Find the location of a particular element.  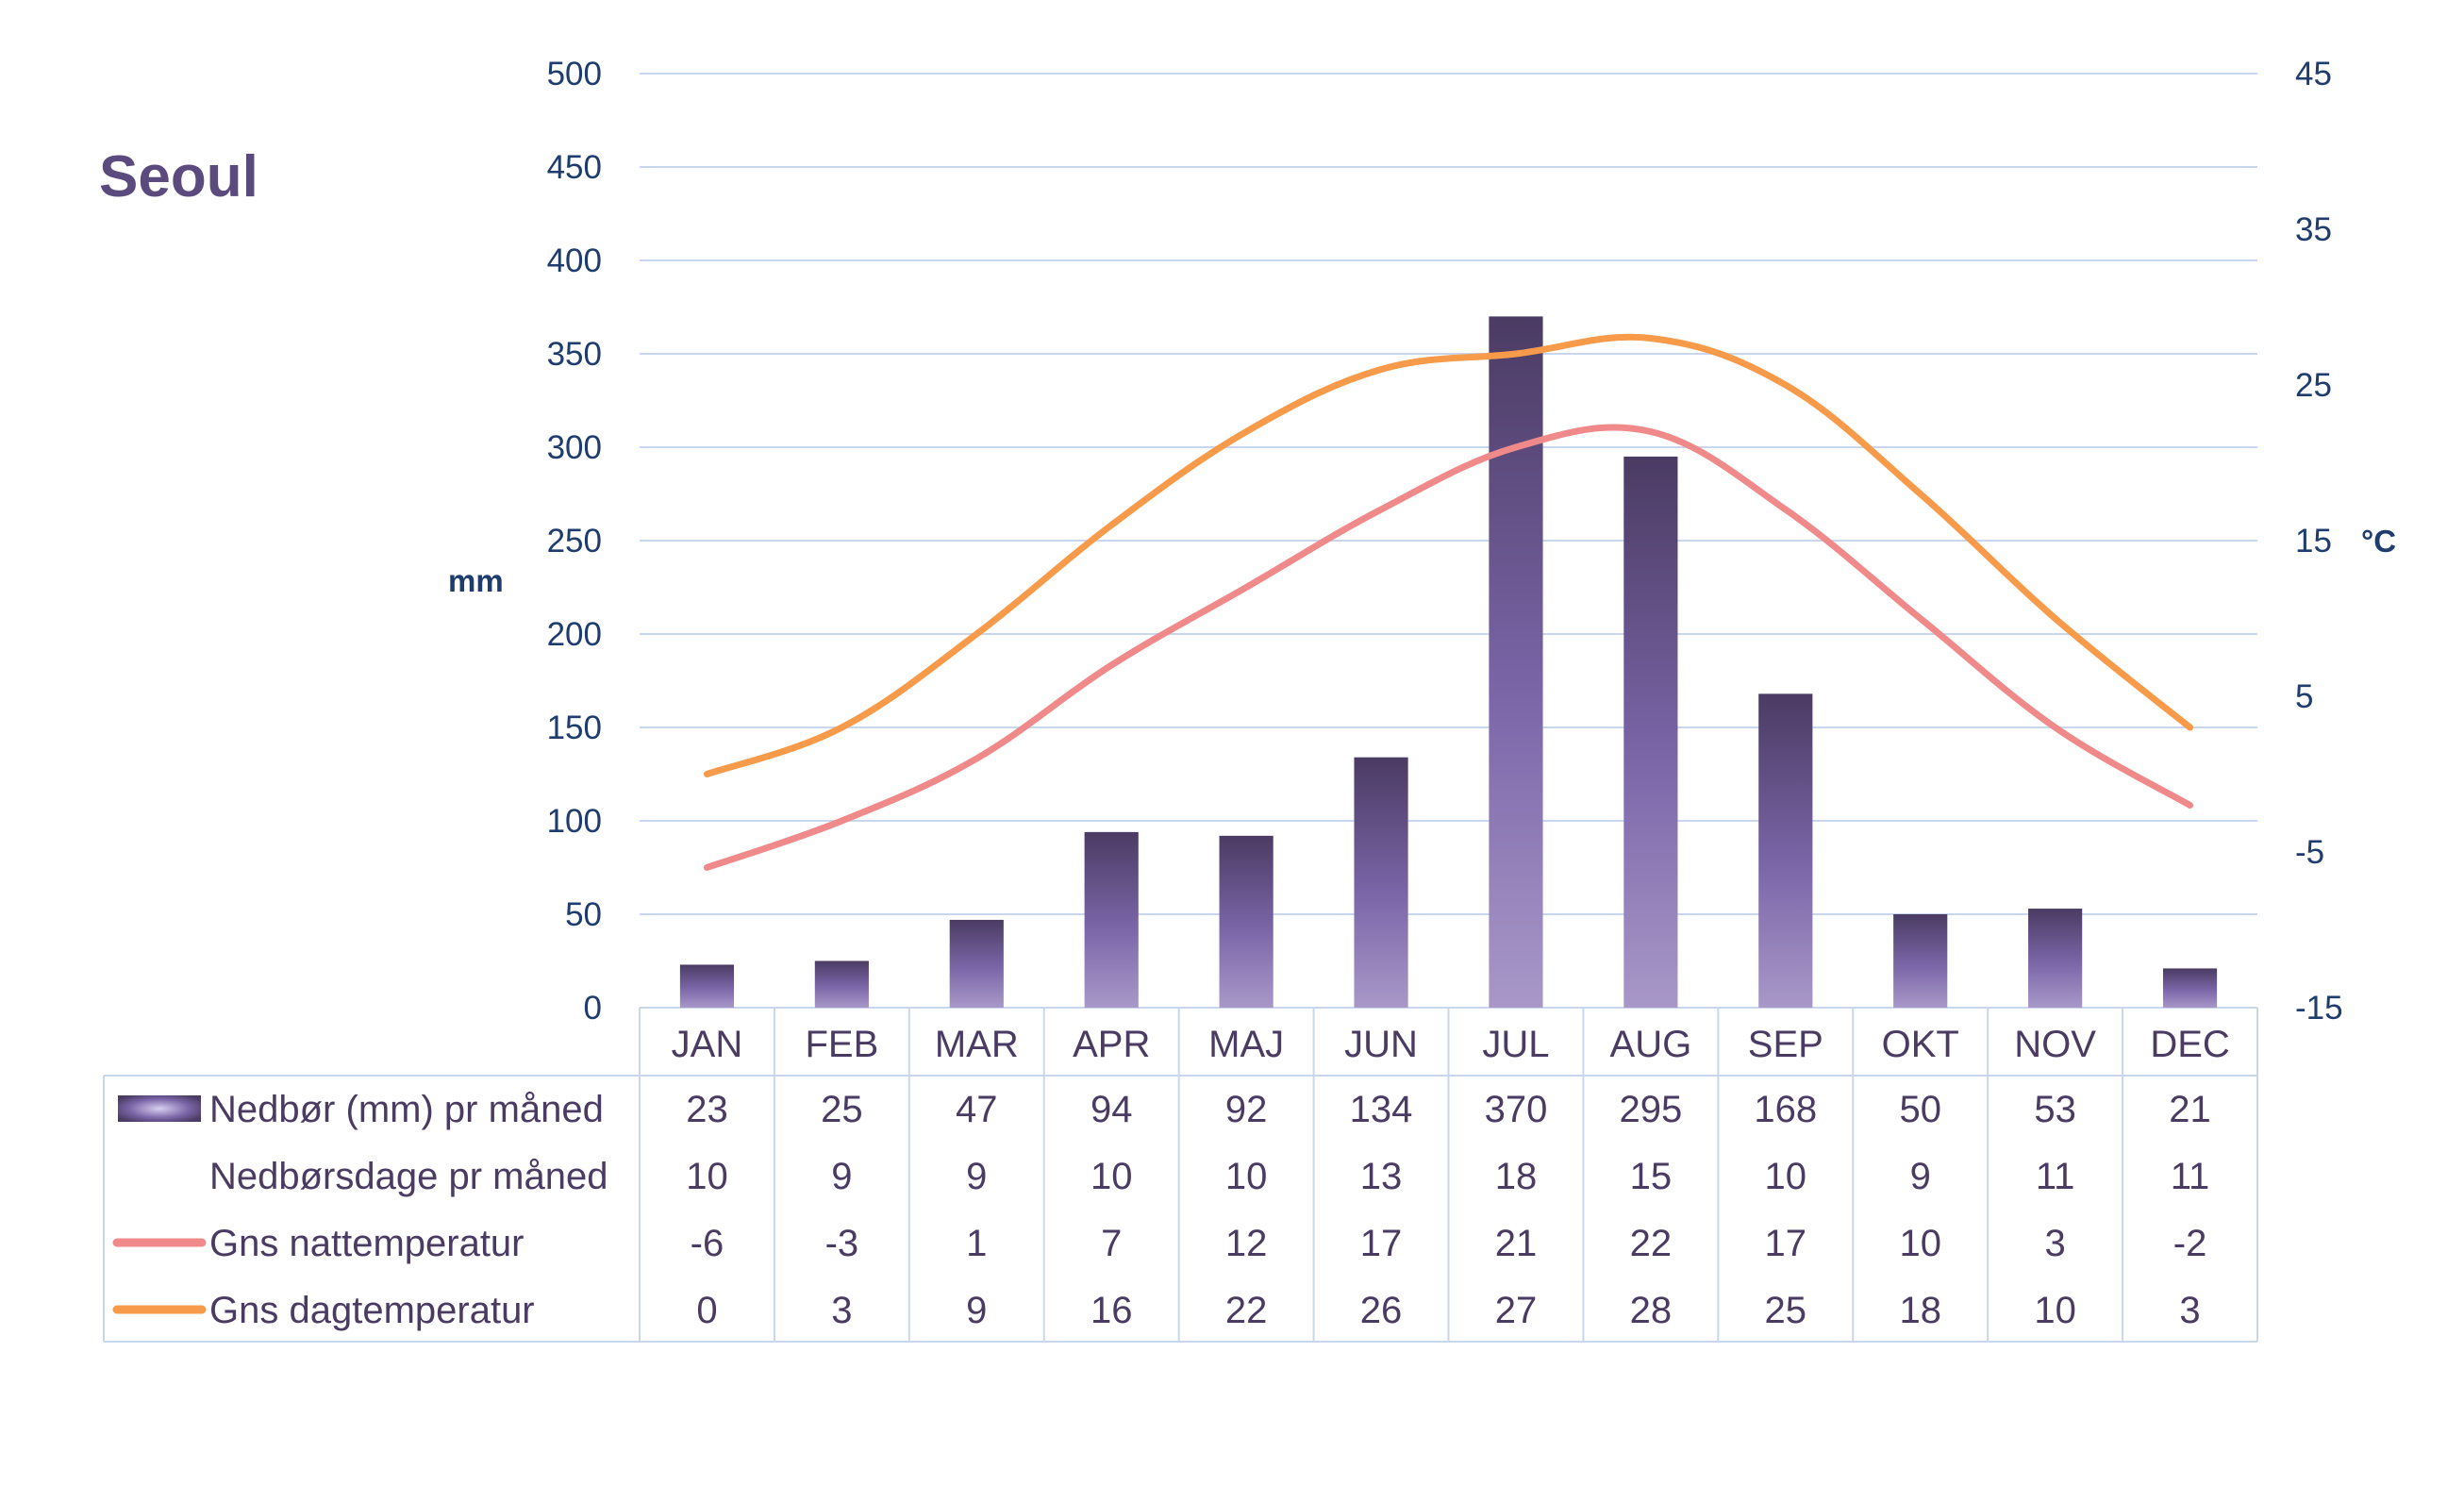

table-cell: 25 is located at coordinates (842, 1109).